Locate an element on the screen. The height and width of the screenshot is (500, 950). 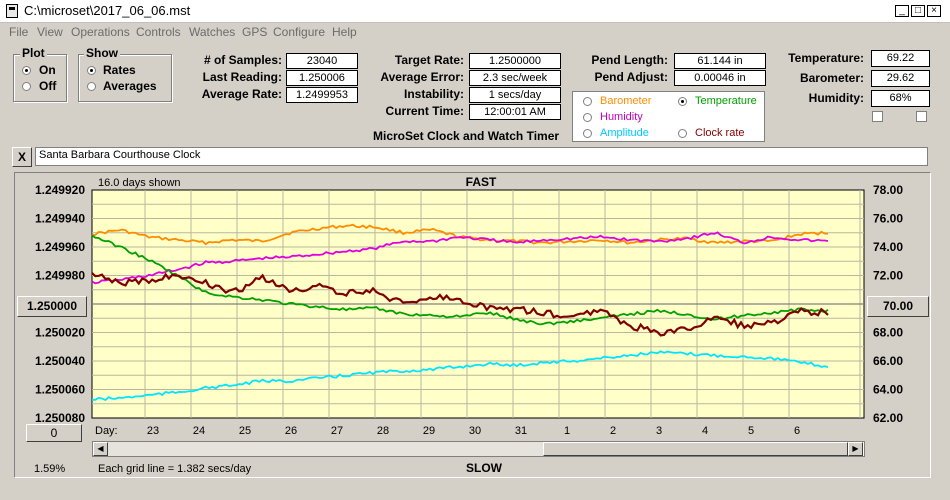
y-right-tick-label: 72.00 is located at coordinates (888, 276).